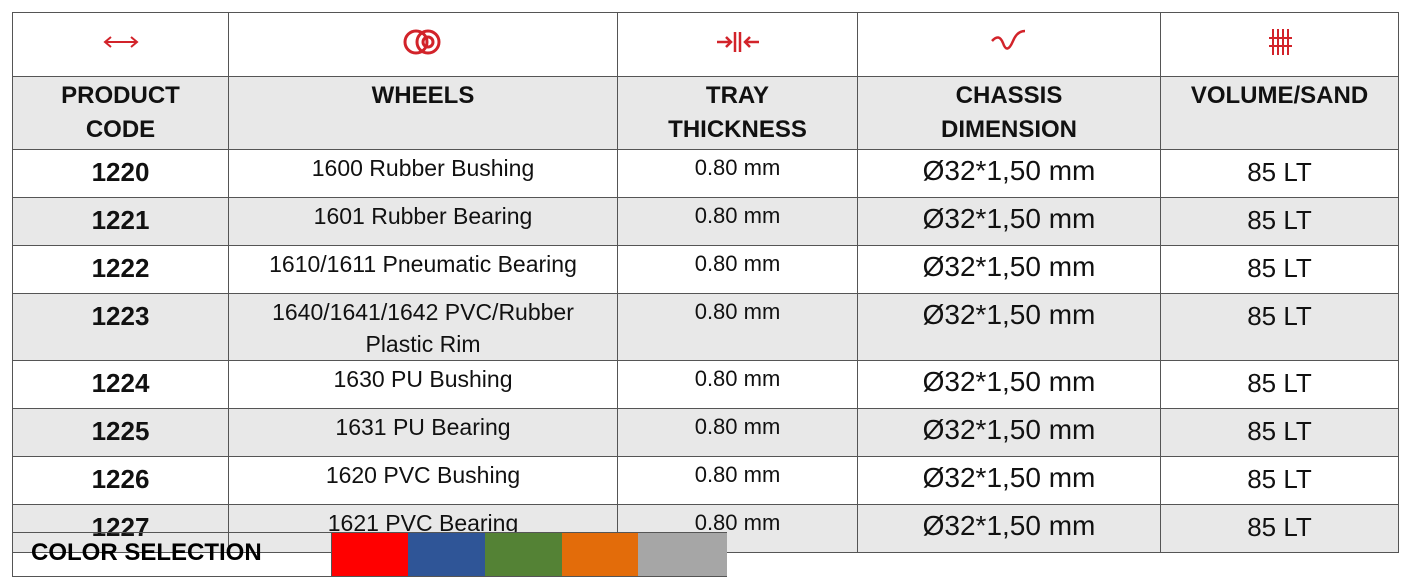  I want to click on cell-text: 1601 Rubber Bearing, so click(423, 216).